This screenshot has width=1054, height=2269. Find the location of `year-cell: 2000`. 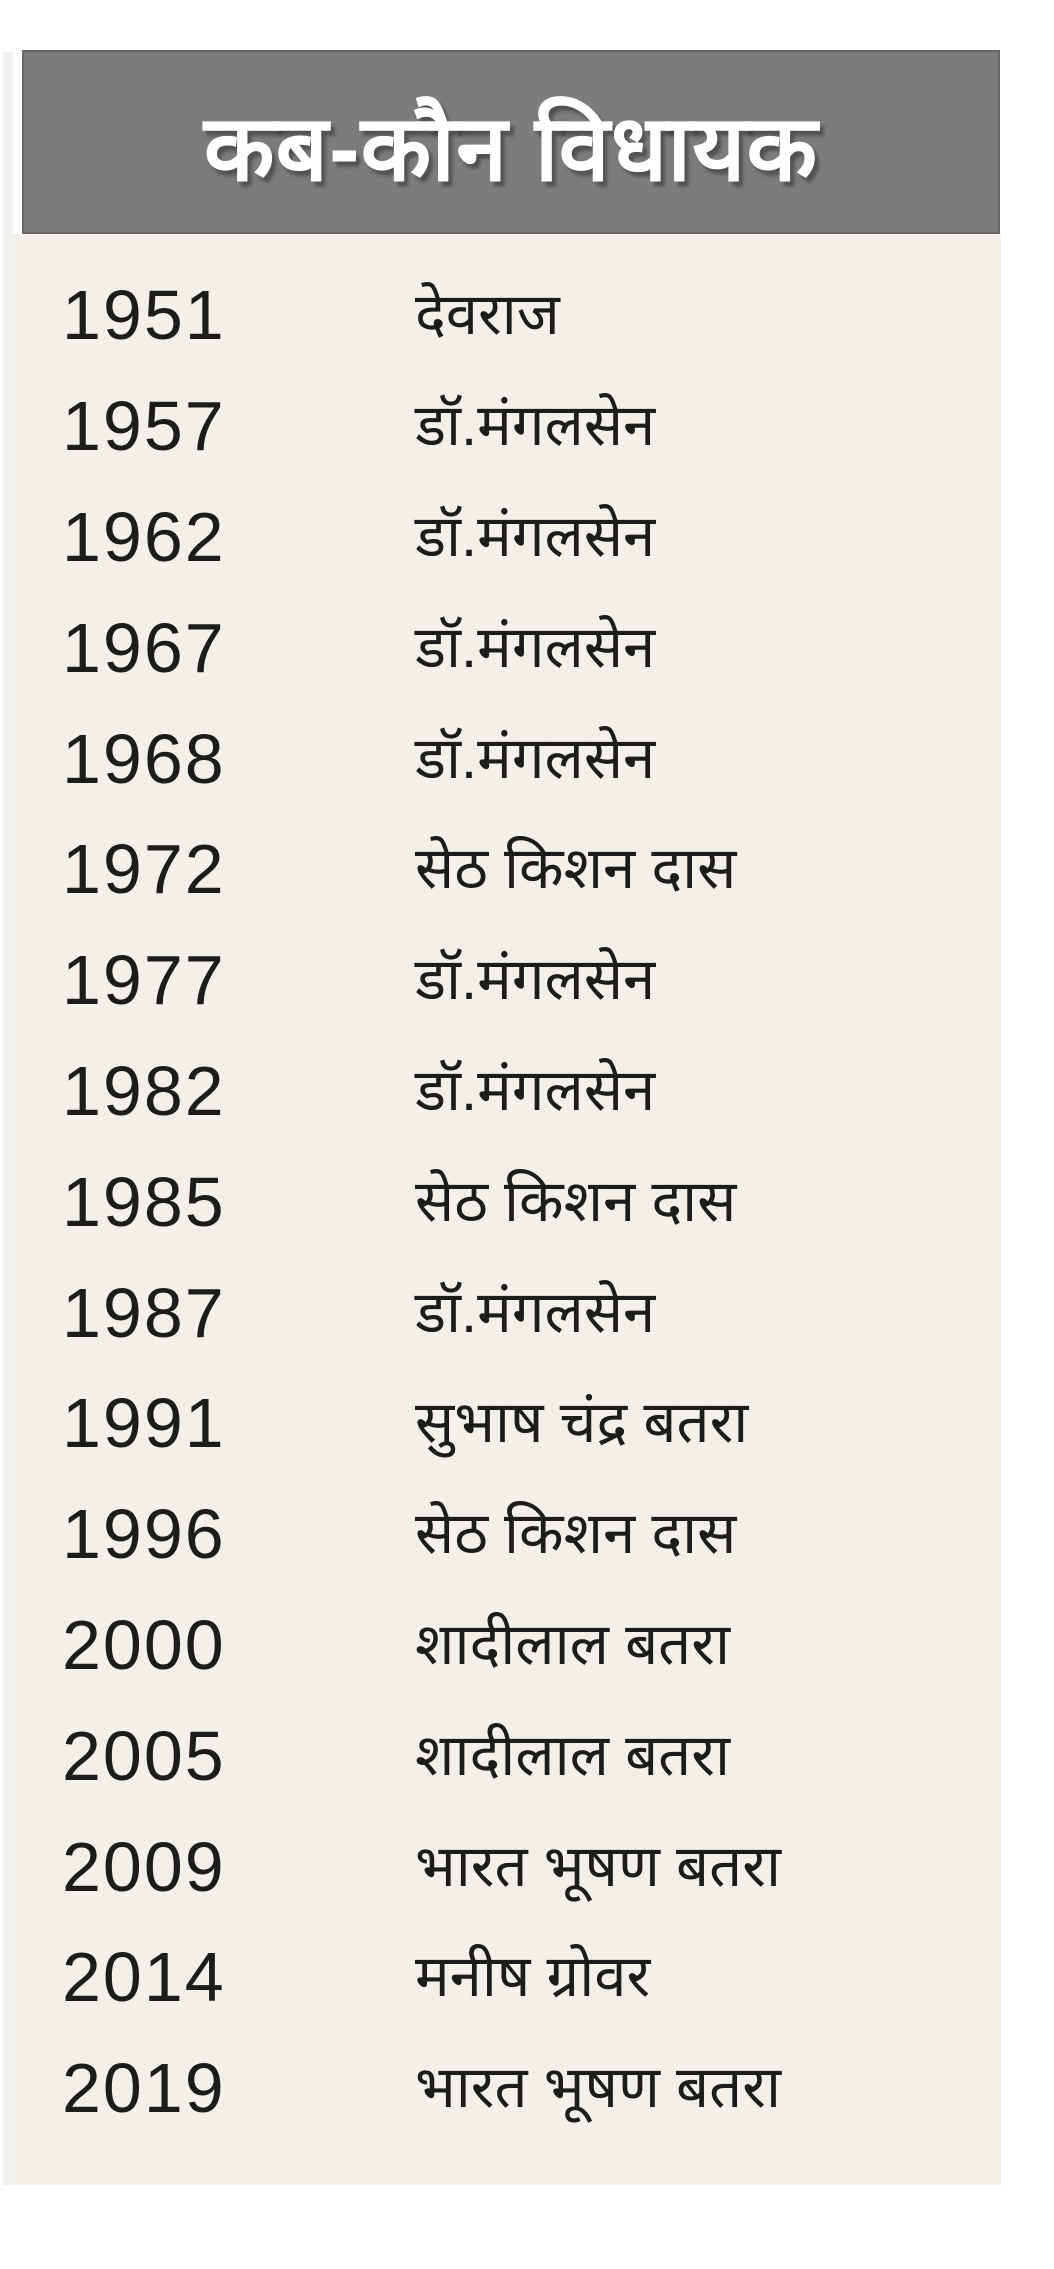

year-cell: 2000 is located at coordinates (144, 1644).